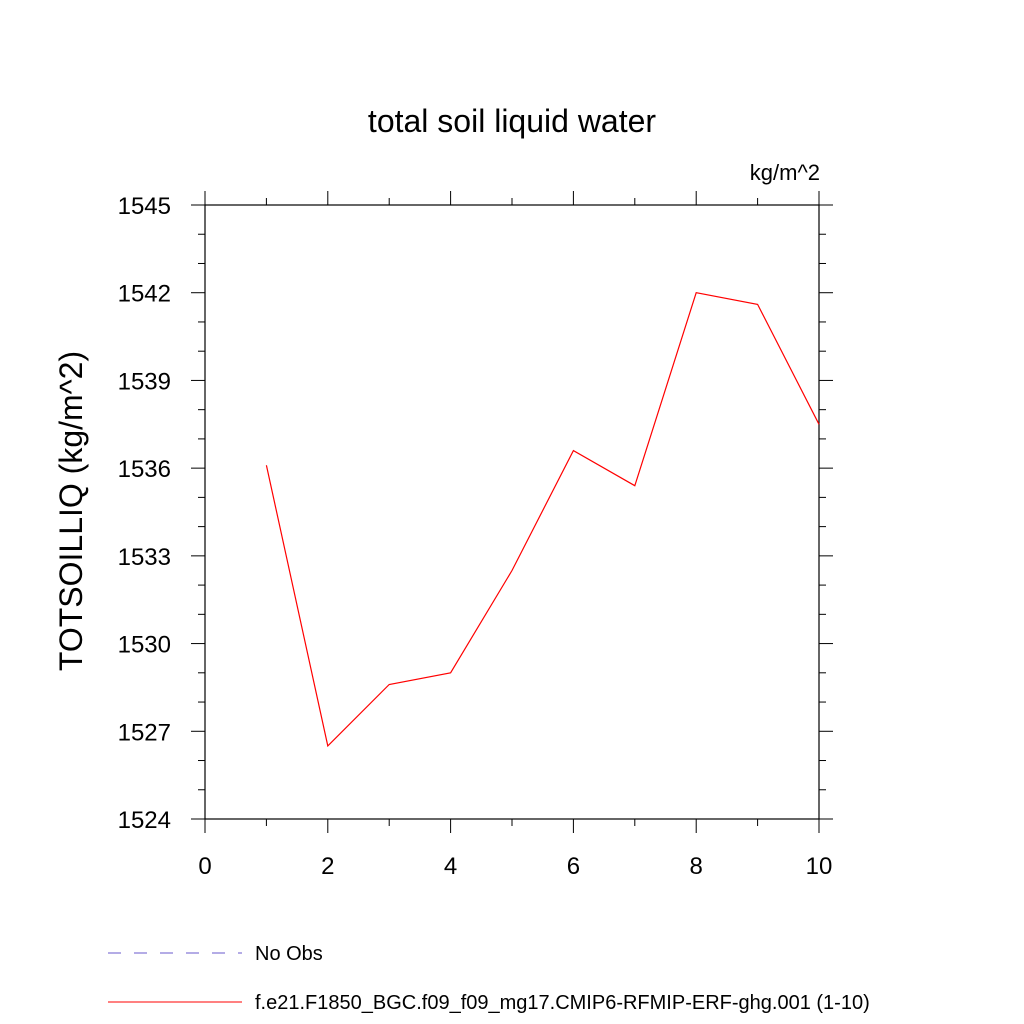 The width and height of the screenshot is (1024, 1024). What do you see at coordinates (144, 381) in the screenshot?
I see `y-tick-label: 1539` at bounding box center [144, 381].